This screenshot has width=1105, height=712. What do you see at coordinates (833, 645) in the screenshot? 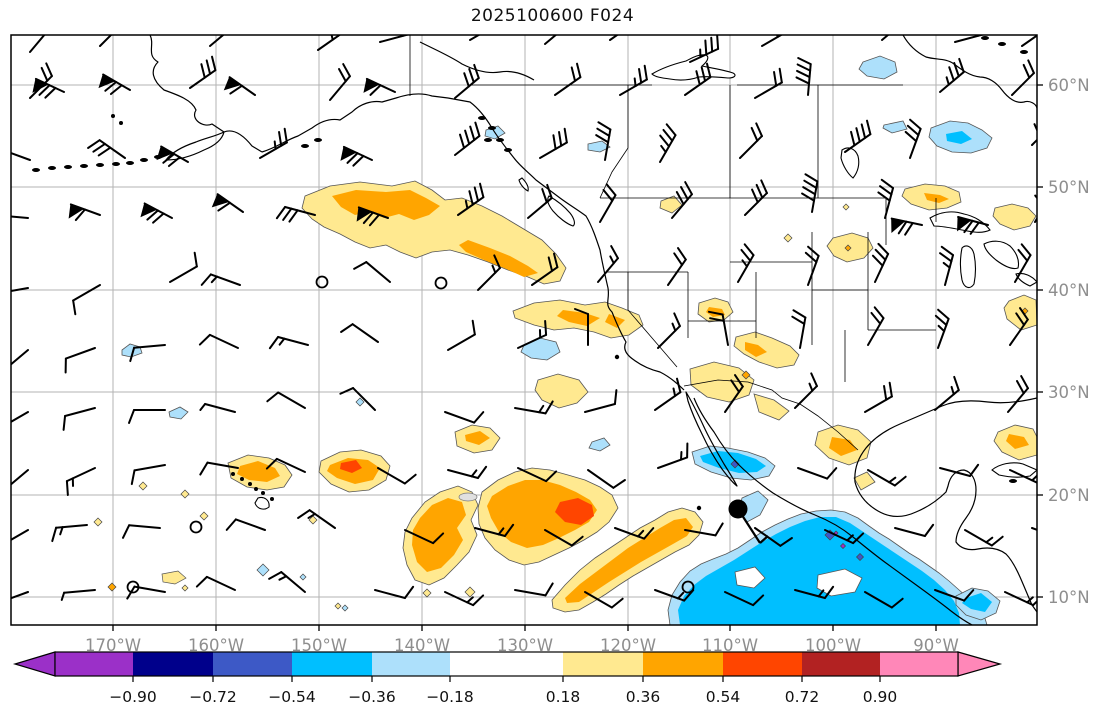
I see `x-tick-label: 100°W` at bounding box center [833, 645].